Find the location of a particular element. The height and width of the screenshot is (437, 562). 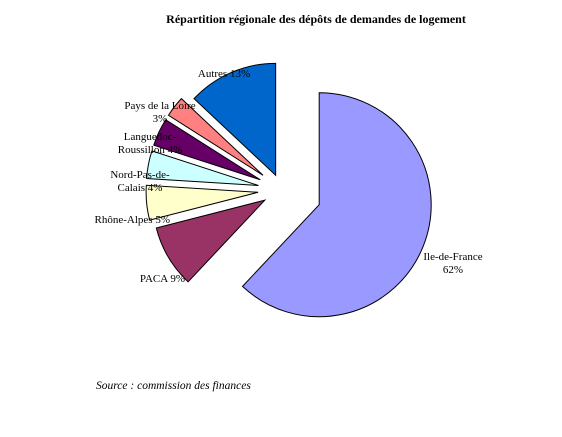

slice-label-line: Nord-Pas-de- is located at coordinates (140, 175).